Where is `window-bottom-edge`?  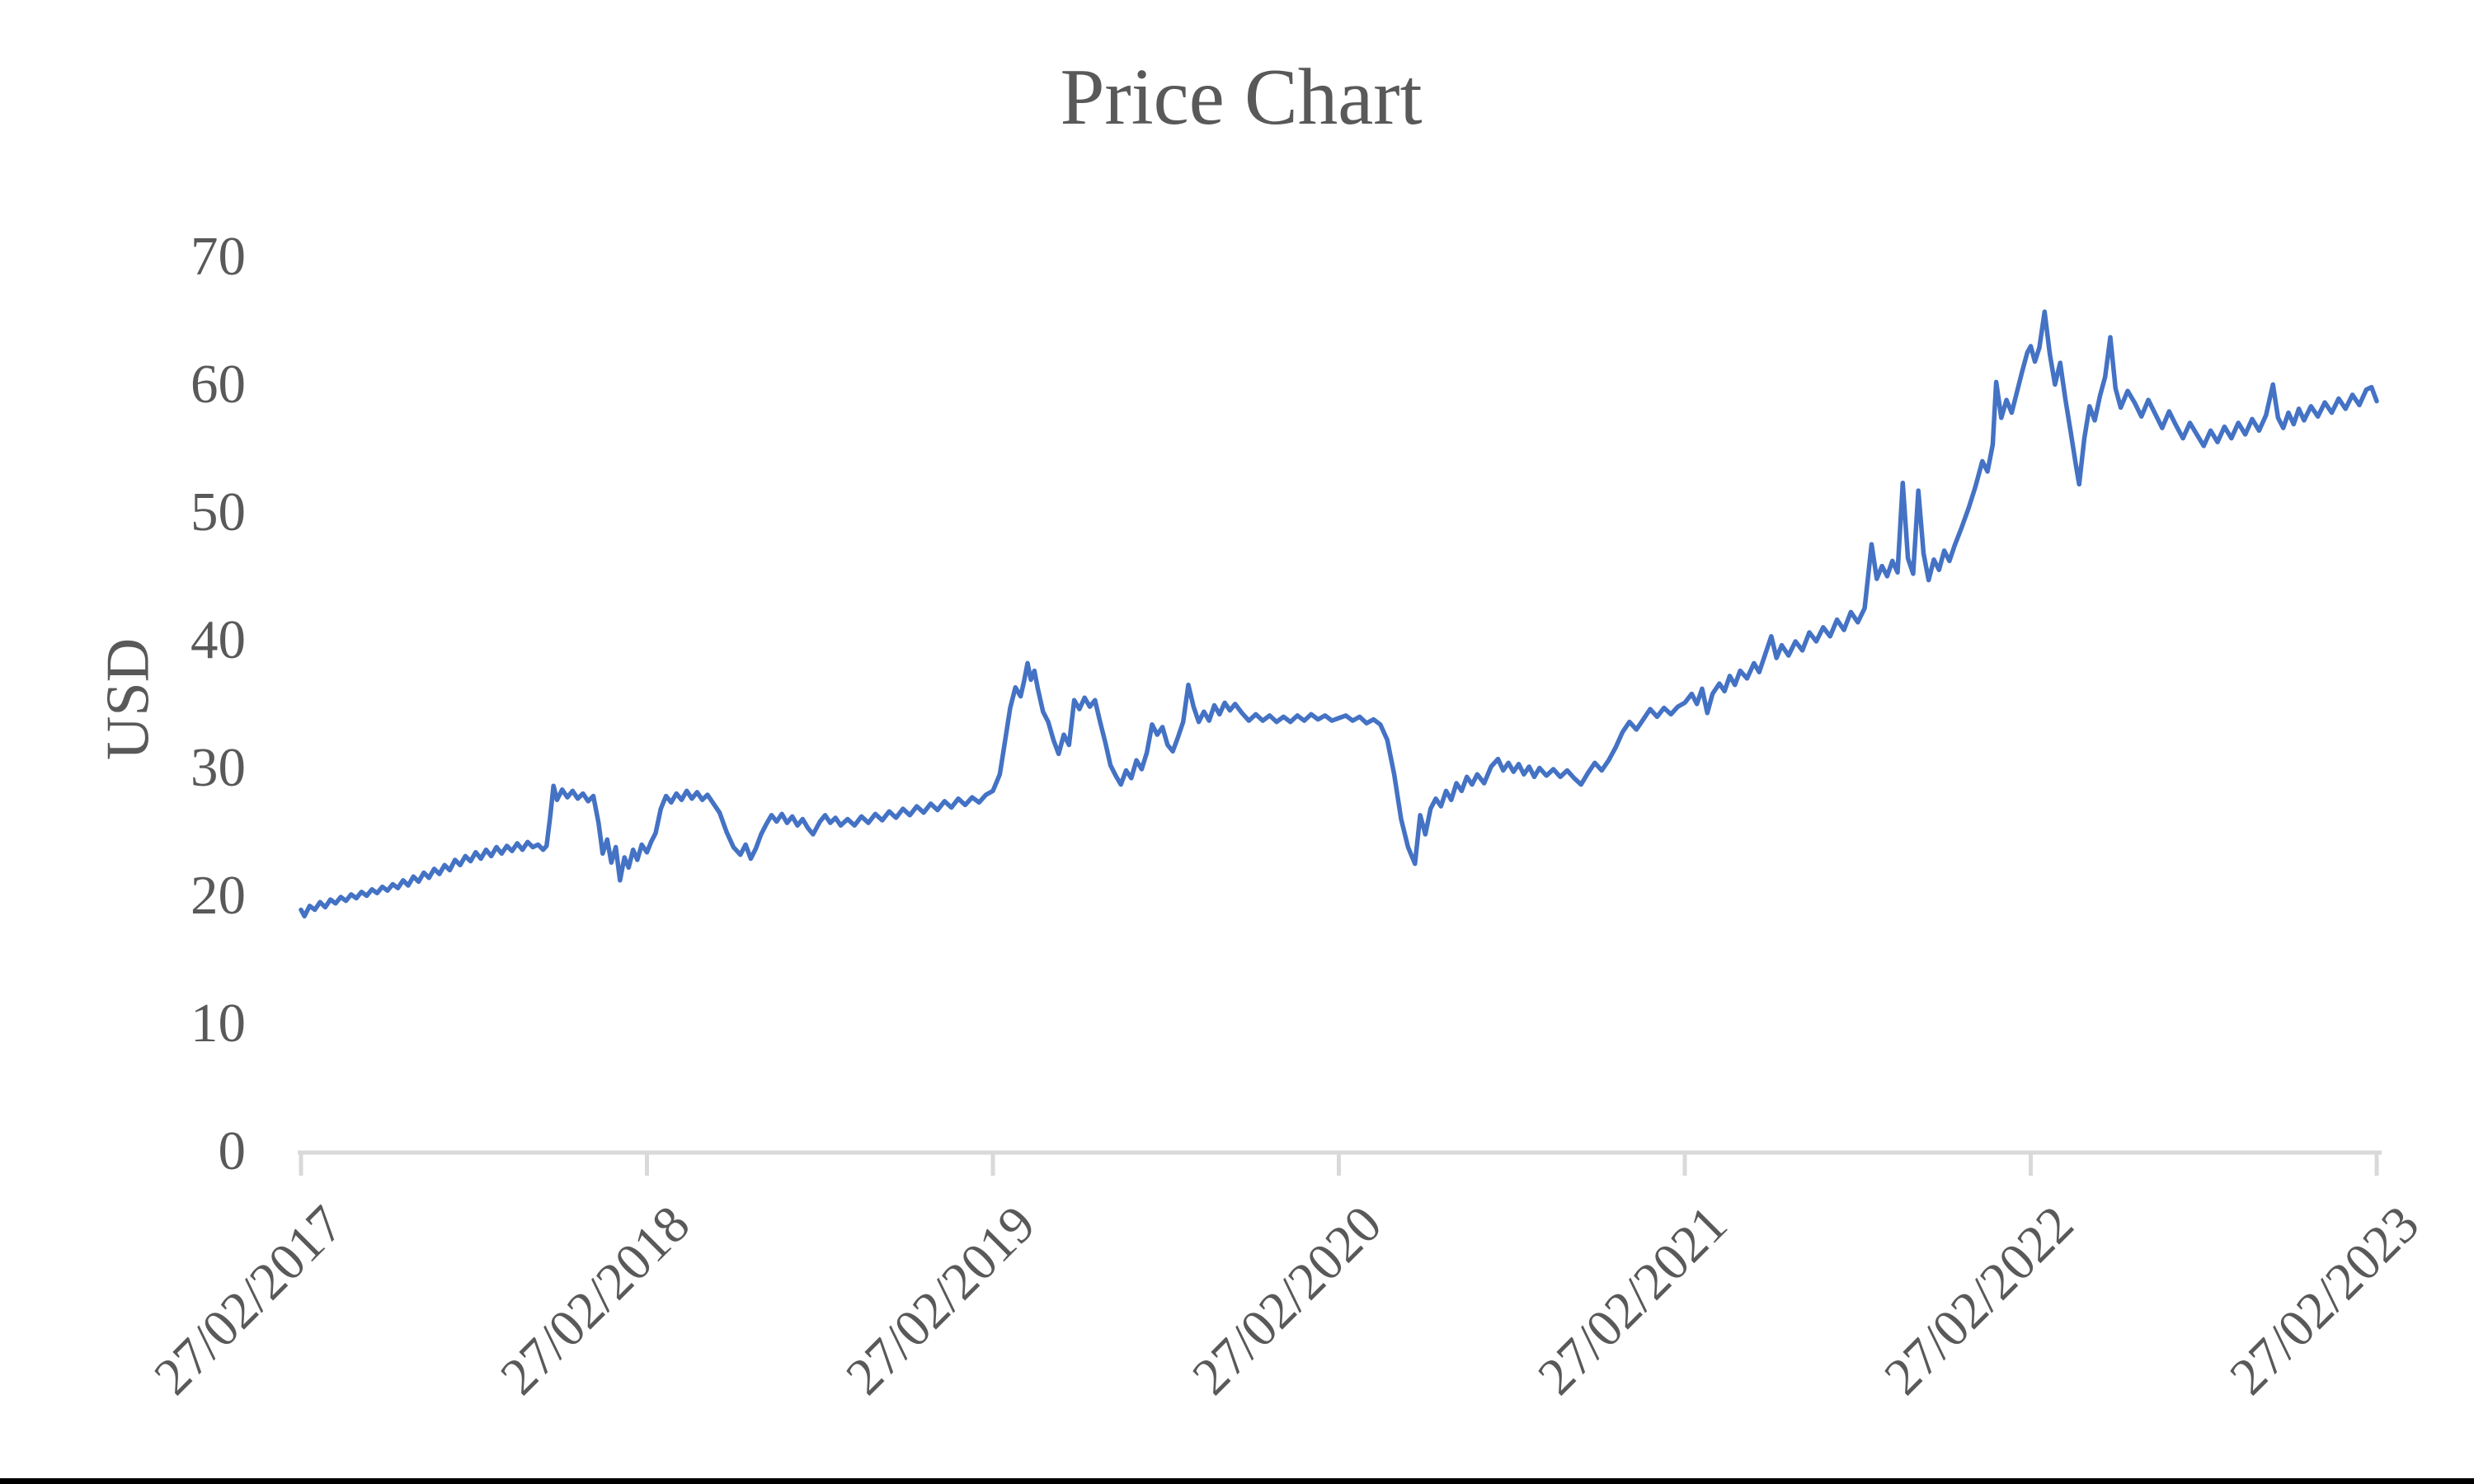
window-bottom-edge is located at coordinates (1237, 1481).